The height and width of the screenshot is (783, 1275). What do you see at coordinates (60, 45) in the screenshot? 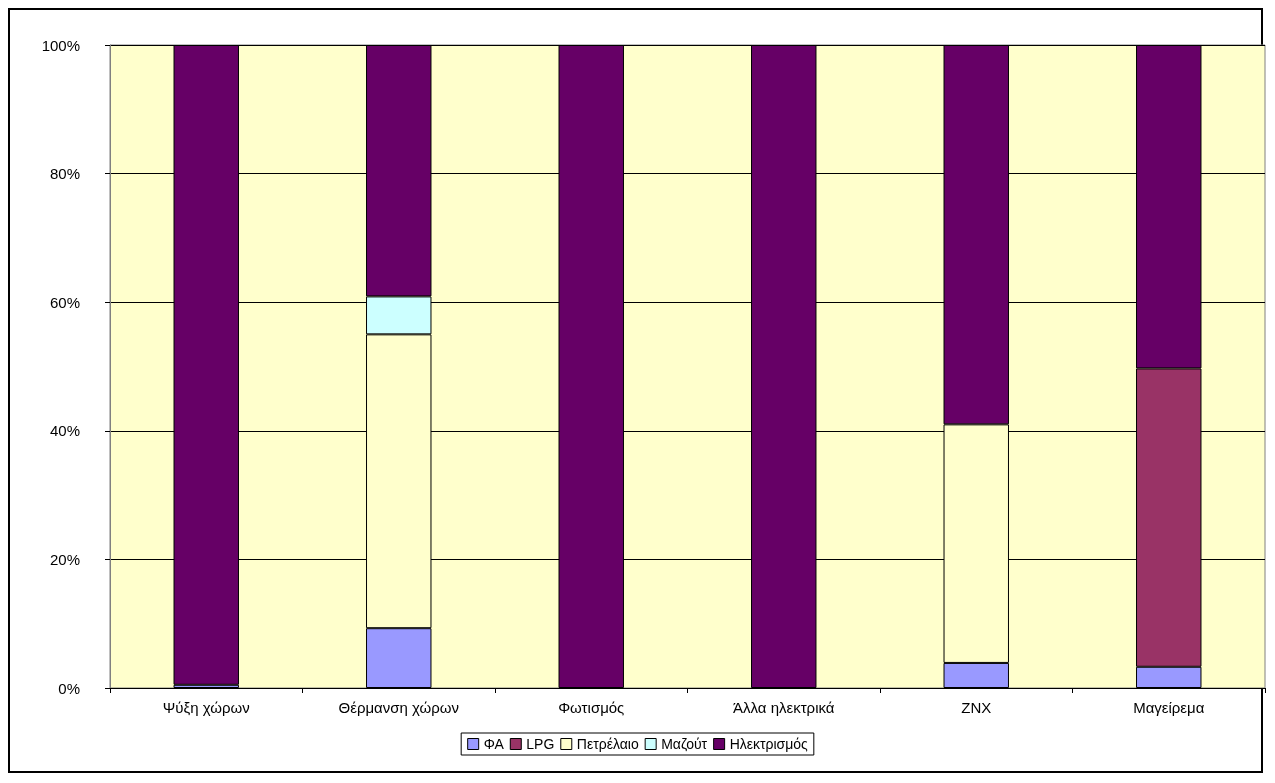
I see `y-tick-label: 100%` at bounding box center [60, 45].